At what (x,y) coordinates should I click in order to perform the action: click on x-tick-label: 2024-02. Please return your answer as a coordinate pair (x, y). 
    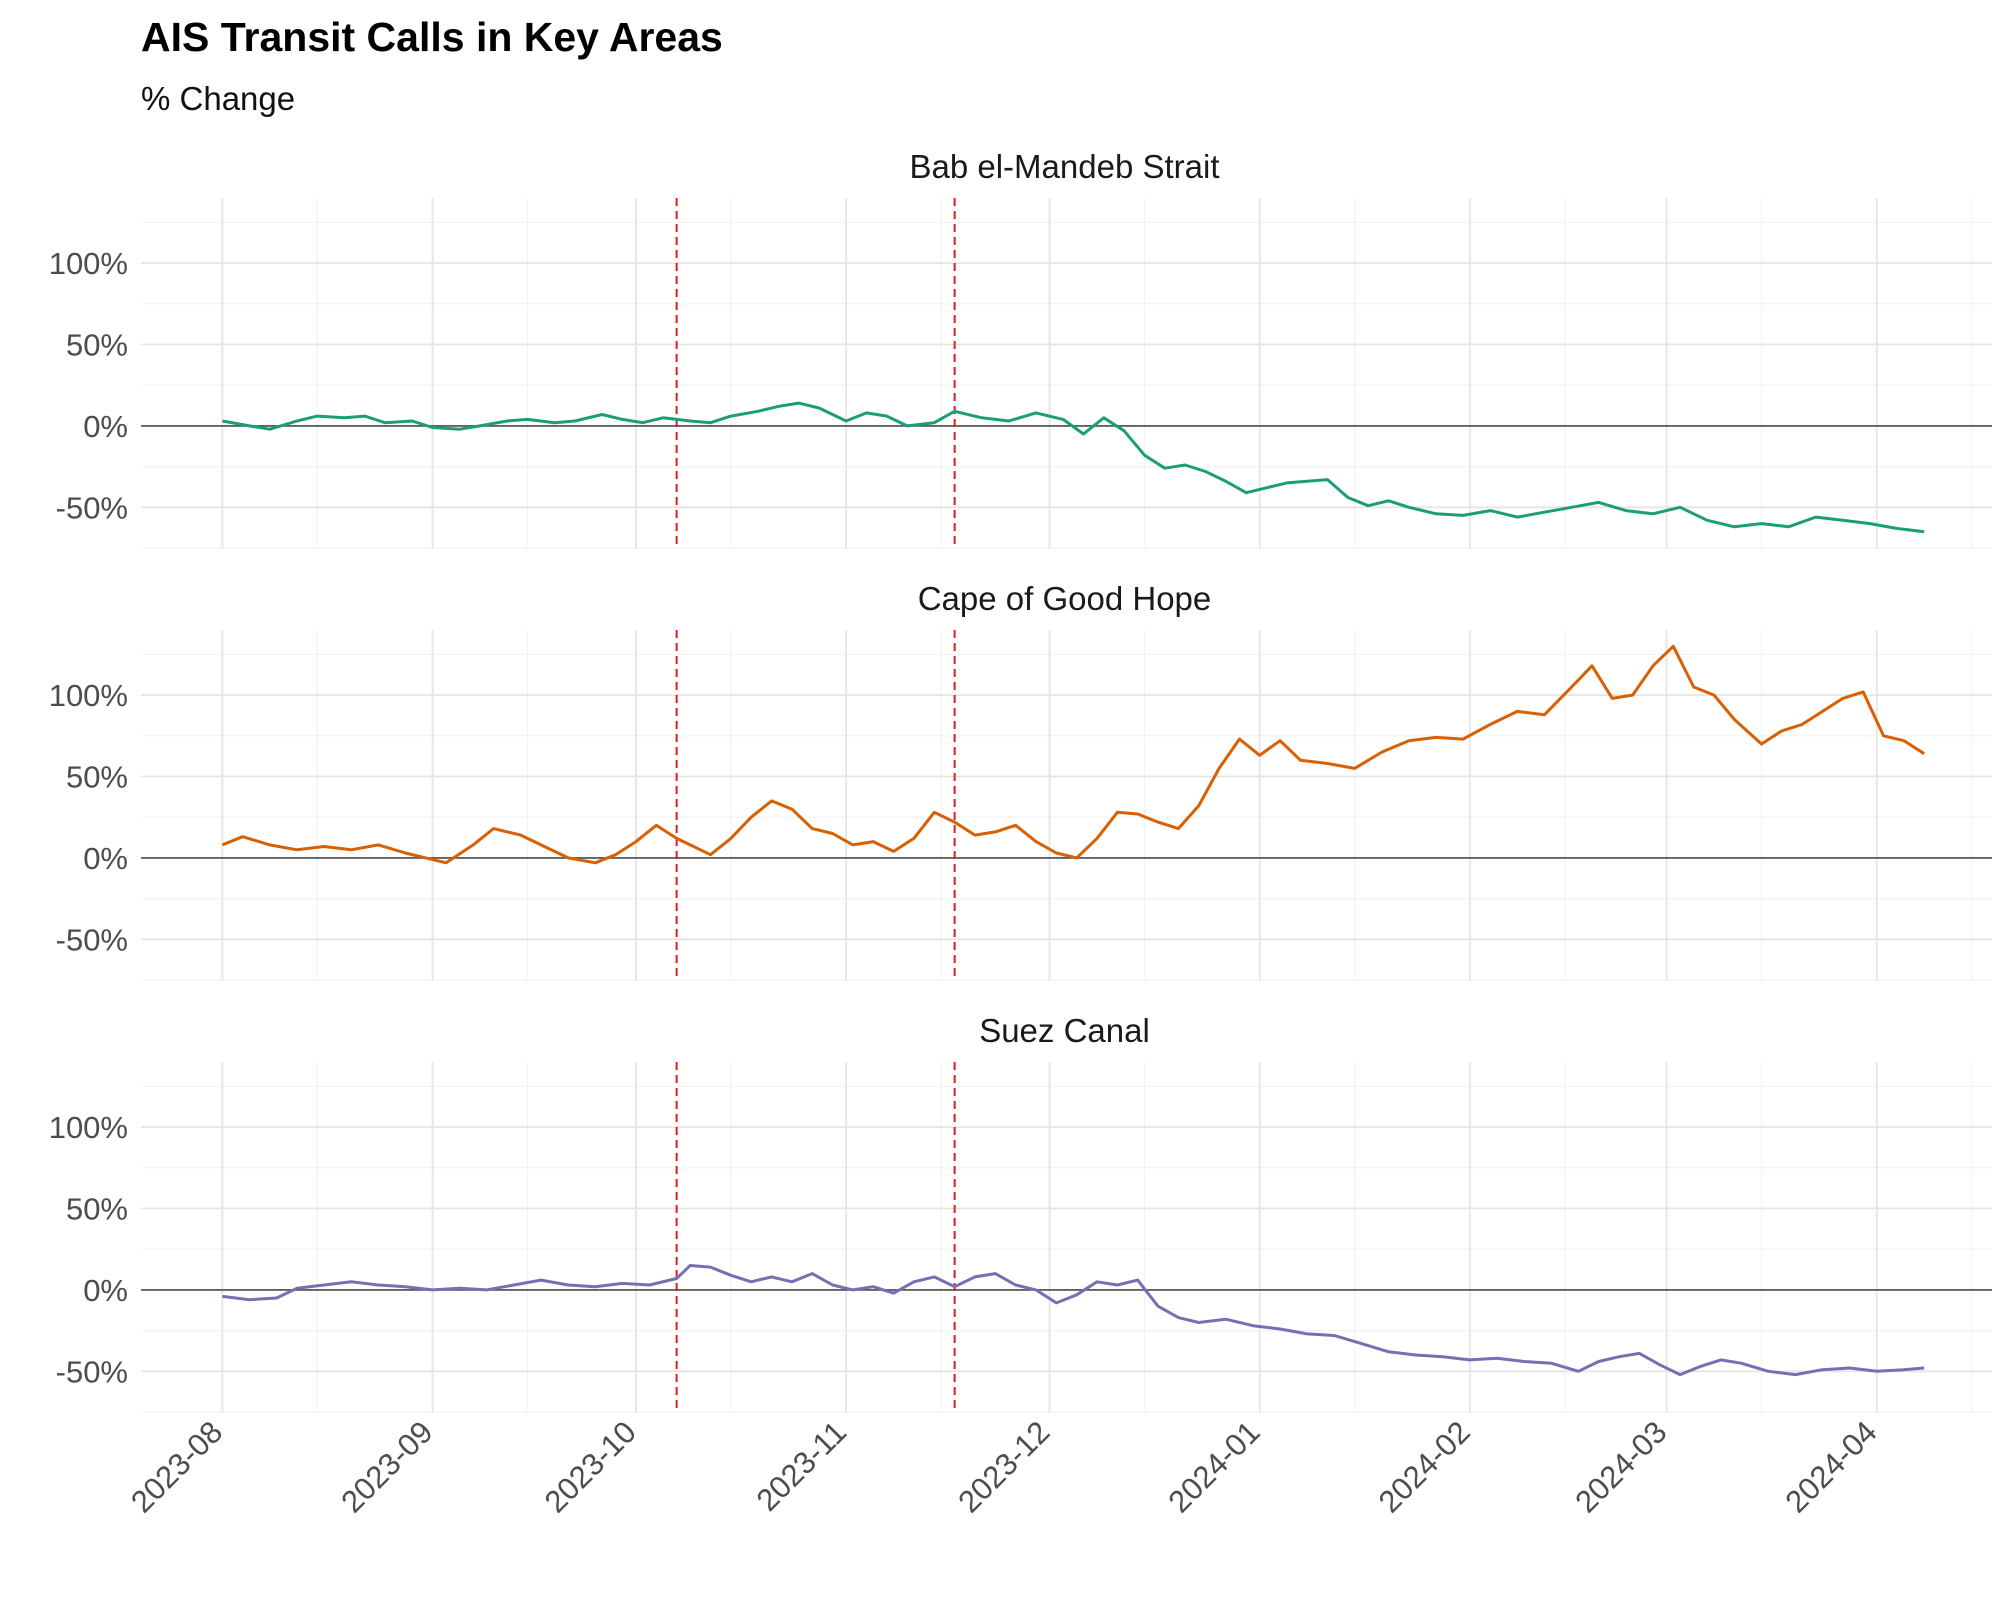
    Looking at the image, I should click on (1424, 1466).